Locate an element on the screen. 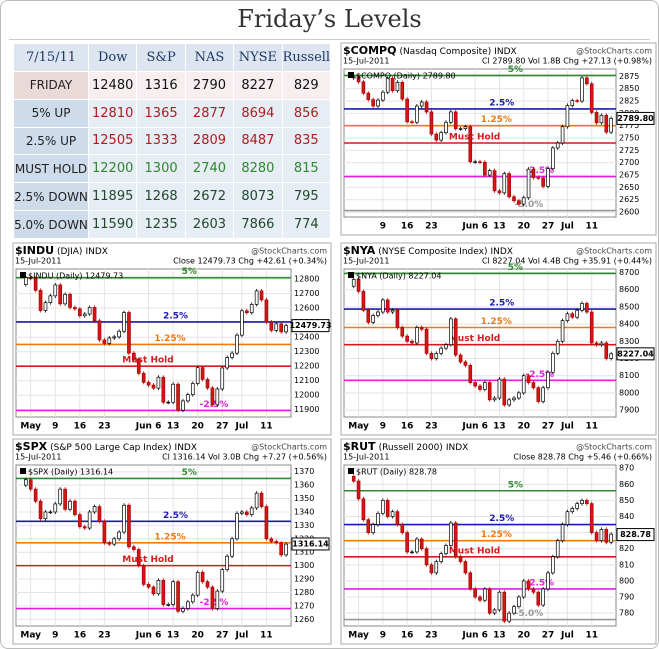 This screenshot has width=659, height=649. legend: $INDU (Daily) 12479.73 is located at coordinates (75, 276).